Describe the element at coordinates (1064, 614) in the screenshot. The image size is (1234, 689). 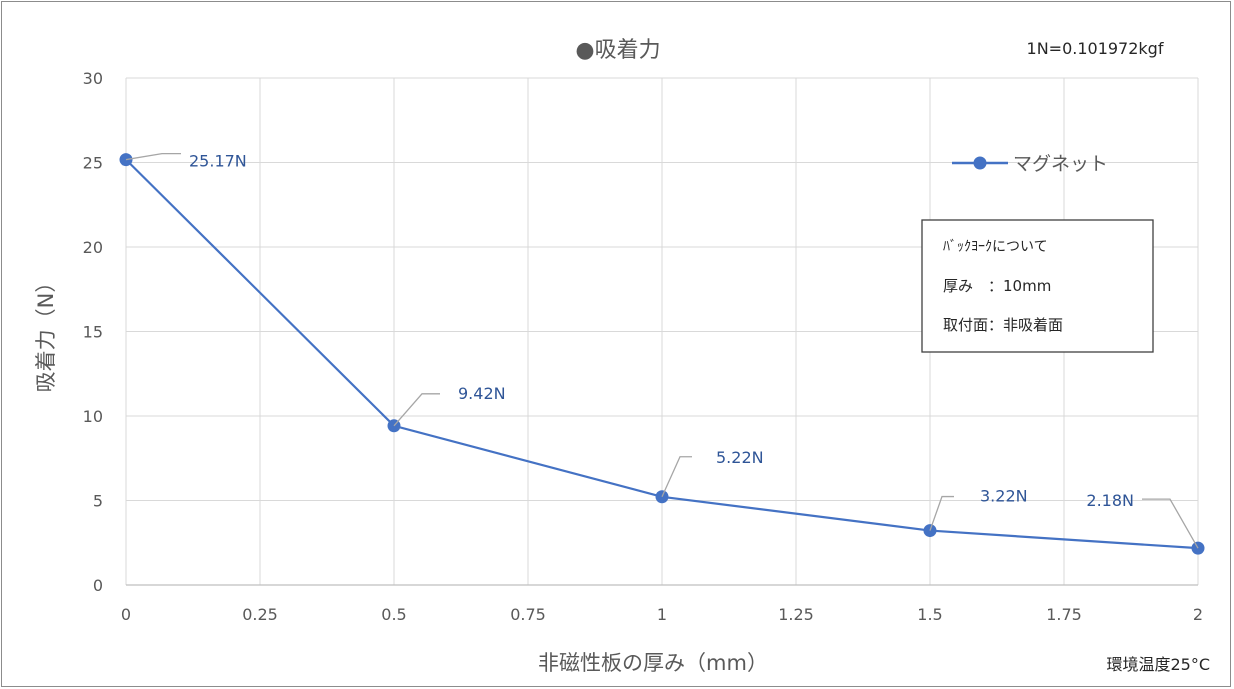
I see `x-tick-label: 1.75` at that location.